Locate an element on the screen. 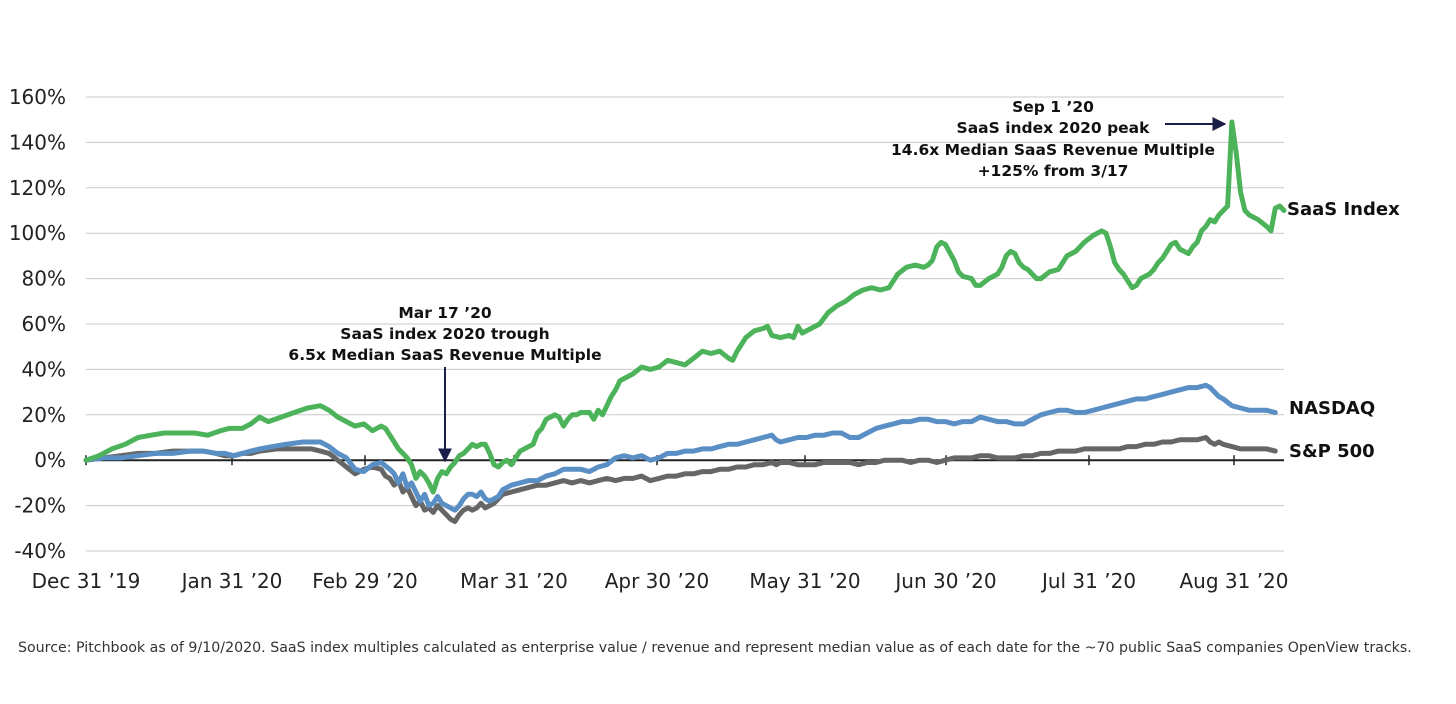 This screenshot has height=704, width=1456. annotation-trough-line-2: SaaS index 2020 trough is located at coordinates (444, 334).